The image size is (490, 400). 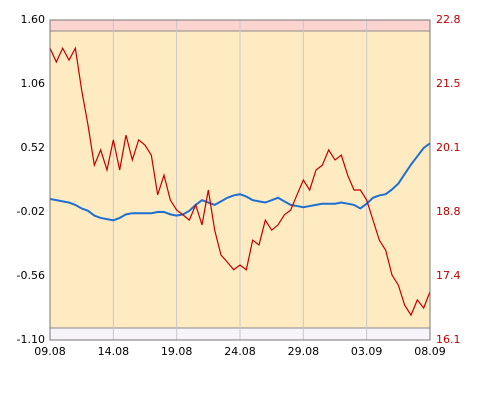 What do you see at coordinates (31, 275) in the screenshot?
I see `y-tick-label: -0.56` at bounding box center [31, 275].